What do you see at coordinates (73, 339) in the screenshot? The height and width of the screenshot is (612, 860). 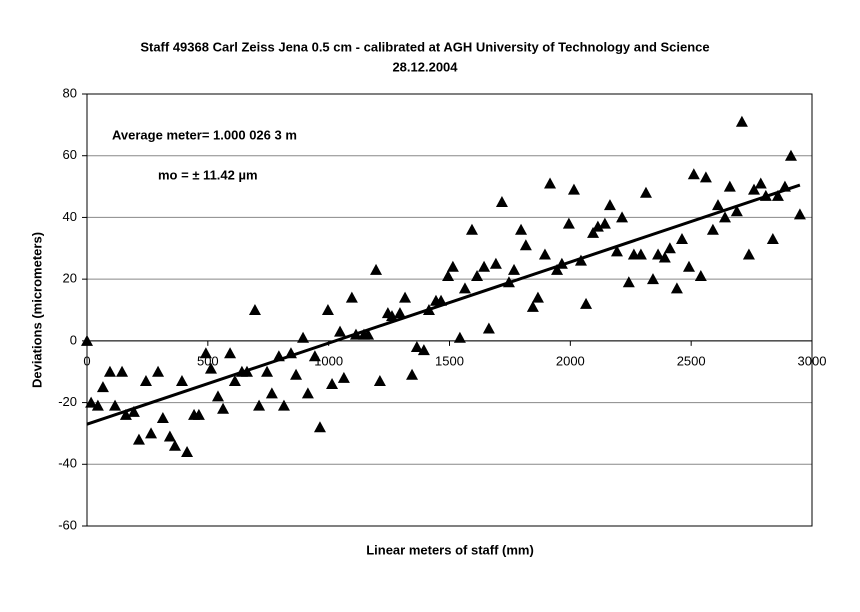 I see `y-tick-label: 0` at bounding box center [73, 339].